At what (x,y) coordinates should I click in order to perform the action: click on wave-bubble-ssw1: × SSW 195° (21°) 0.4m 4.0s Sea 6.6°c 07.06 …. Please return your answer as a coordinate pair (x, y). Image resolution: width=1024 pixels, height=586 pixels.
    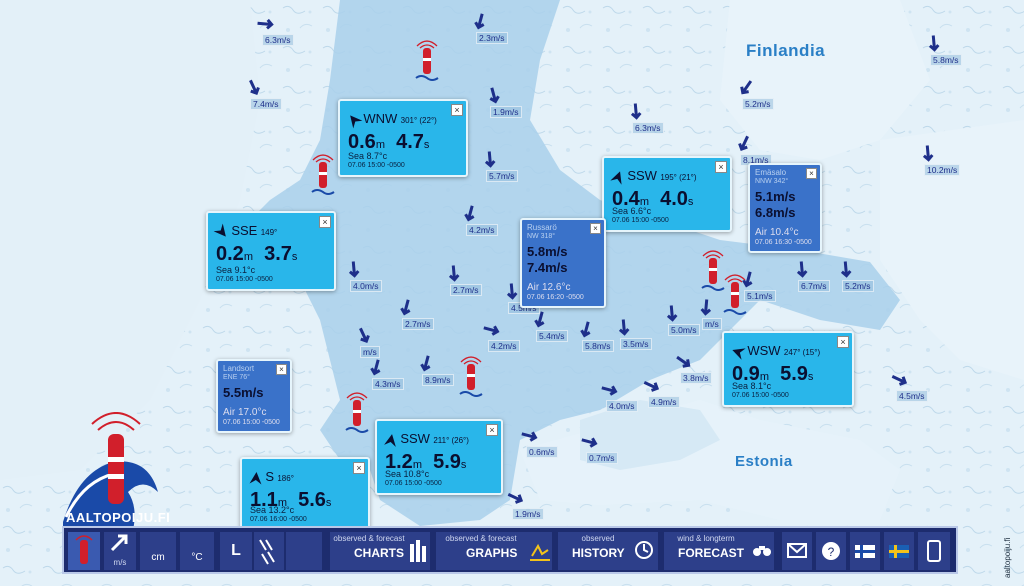
    Looking at the image, I should click on (667, 194).